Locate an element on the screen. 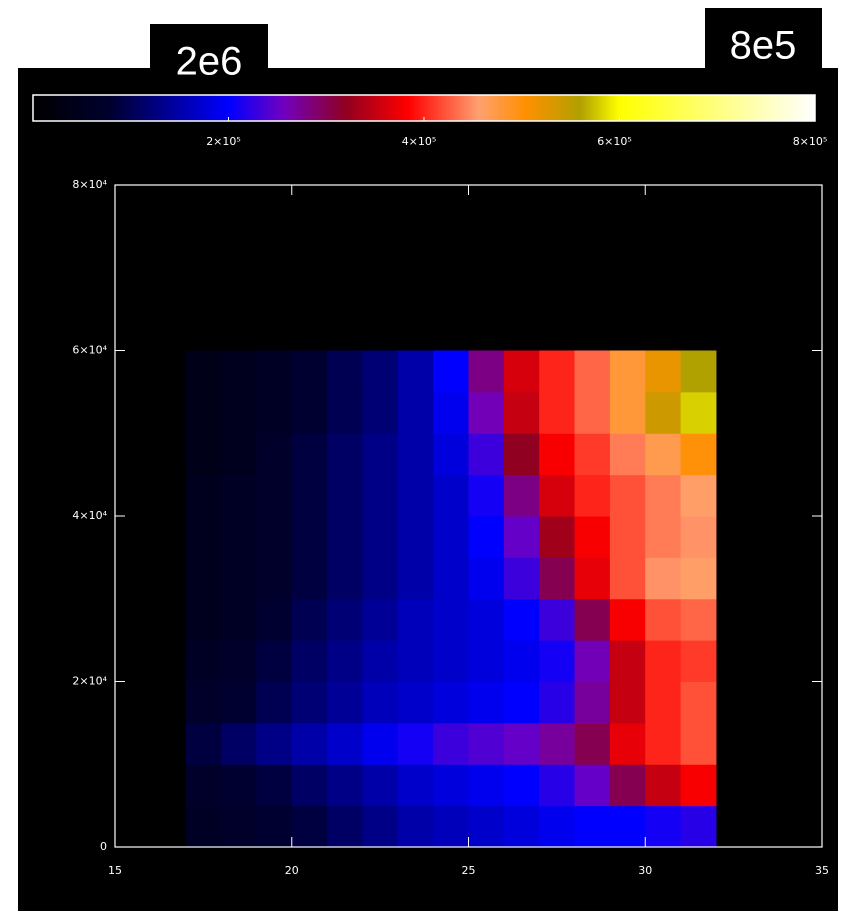 The image size is (843, 911). x-tick-label: 30 is located at coordinates (645, 870).